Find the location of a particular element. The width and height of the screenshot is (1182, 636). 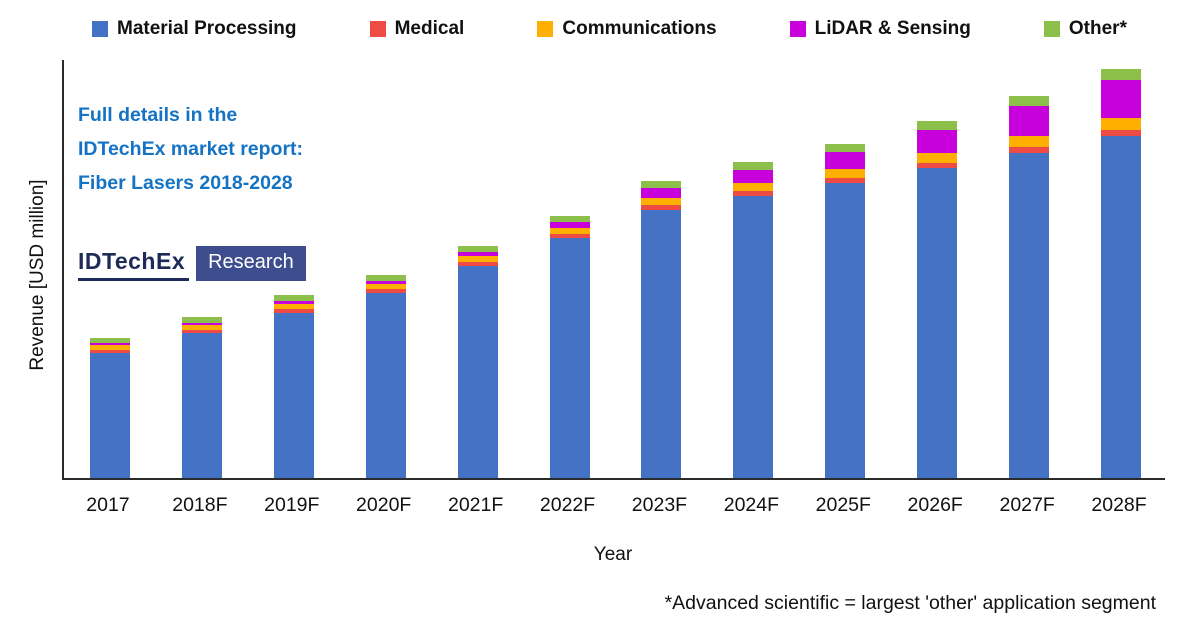

legend-item-5: Other* is located at coordinates (1085, 29).